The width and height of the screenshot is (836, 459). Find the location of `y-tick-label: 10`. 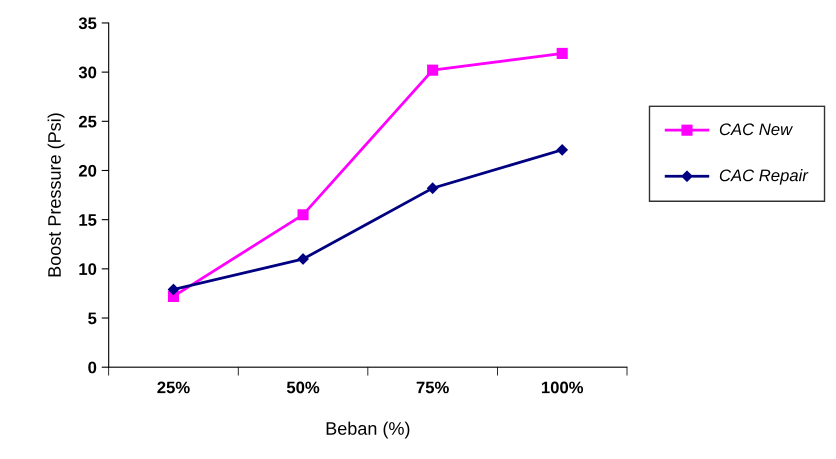

y-tick-label: 10 is located at coordinates (87, 269).